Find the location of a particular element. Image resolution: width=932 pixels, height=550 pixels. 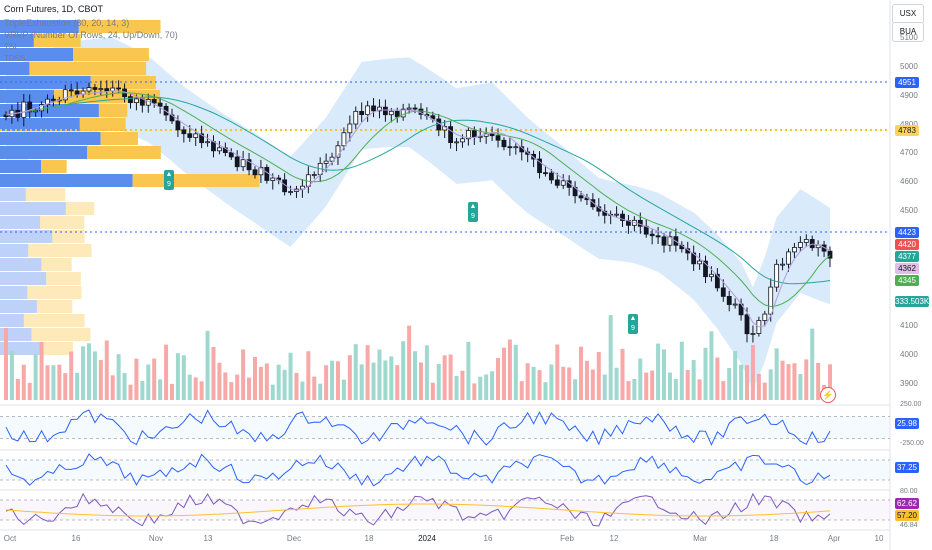

currency-button-usx: USX is located at coordinates (908, 14).